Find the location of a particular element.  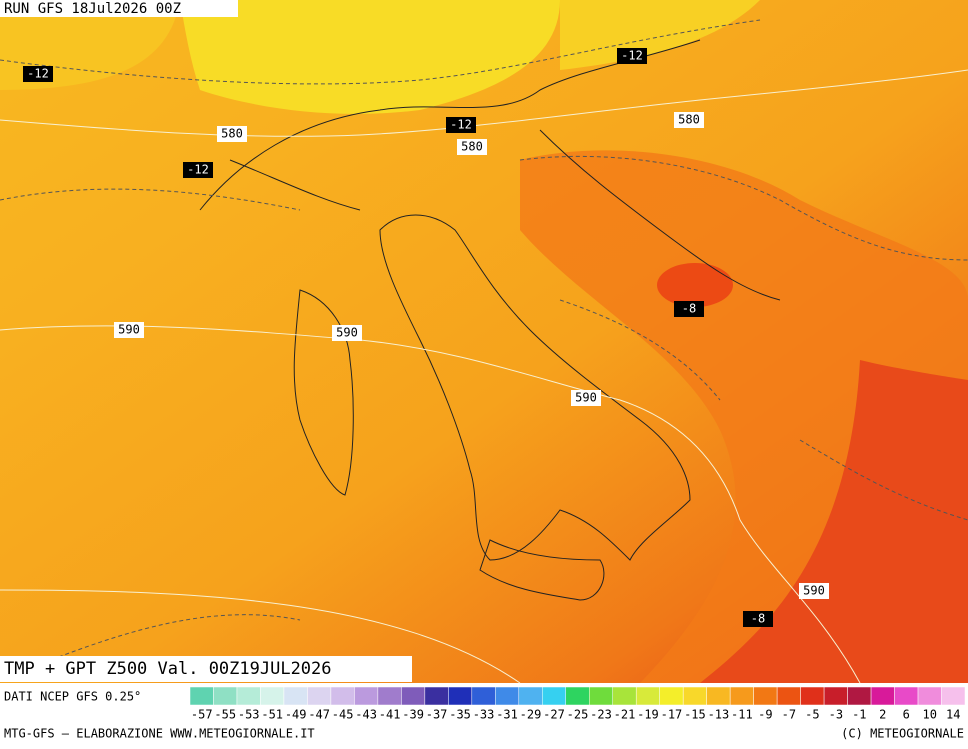

legend-label: -19 is located at coordinates (648, 715).